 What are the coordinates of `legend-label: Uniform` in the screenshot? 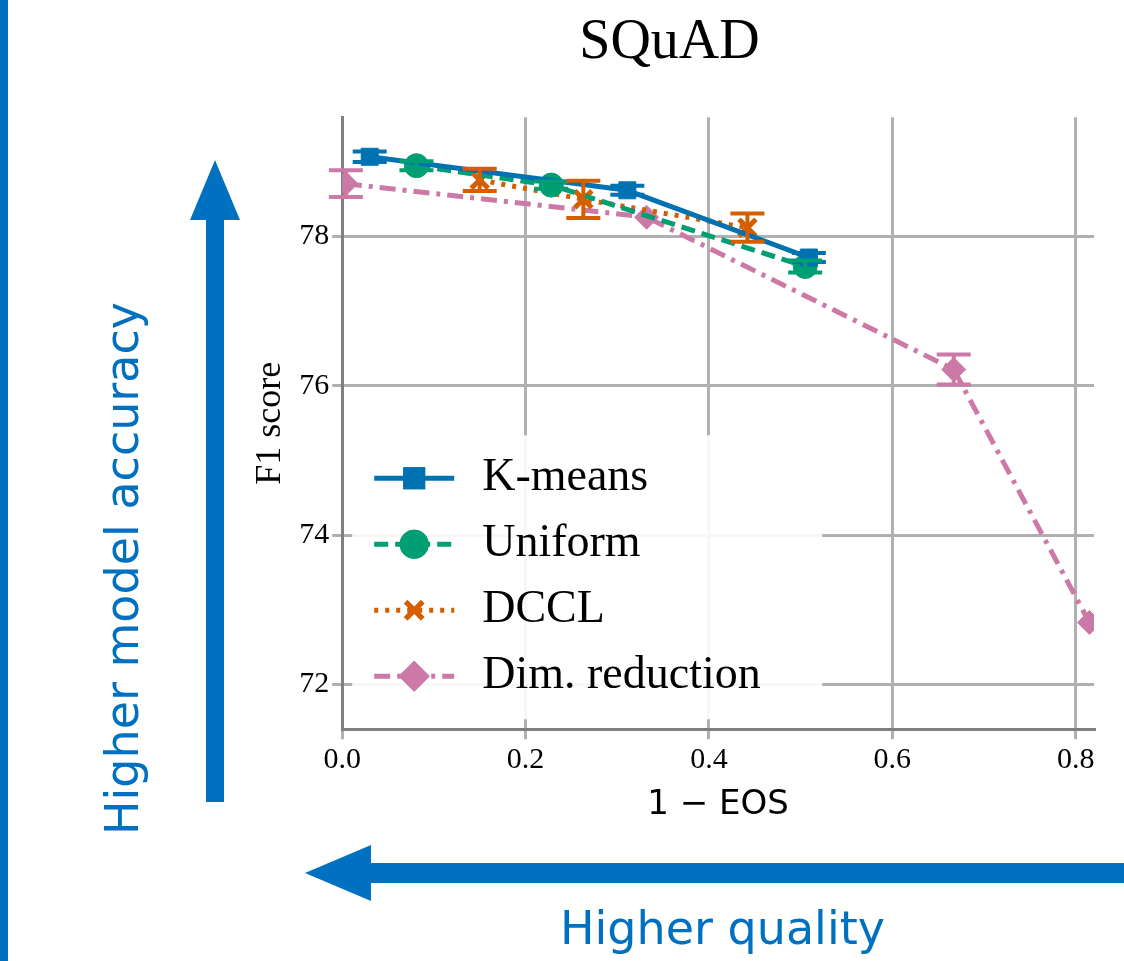 It's located at (561, 541).